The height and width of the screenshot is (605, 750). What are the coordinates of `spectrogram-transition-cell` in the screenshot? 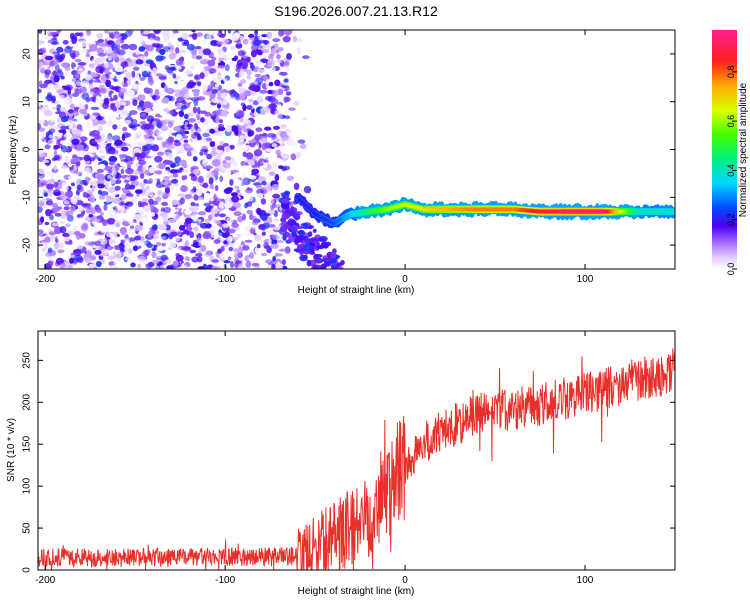 It's located at (341, 301).